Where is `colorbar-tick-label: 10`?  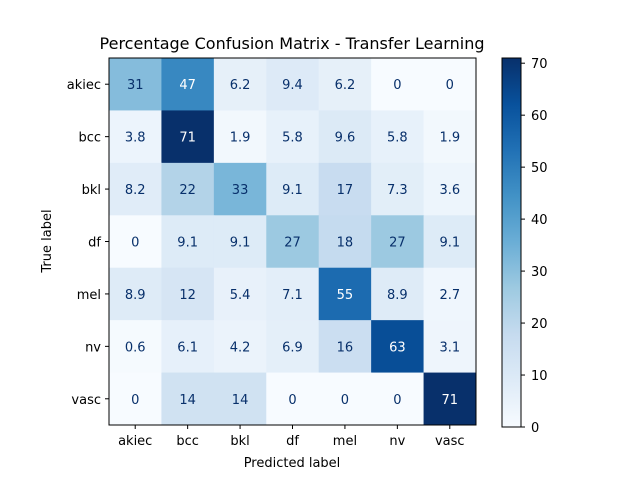 colorbar-tick-label: 10 is located at coordinates (539, 376).